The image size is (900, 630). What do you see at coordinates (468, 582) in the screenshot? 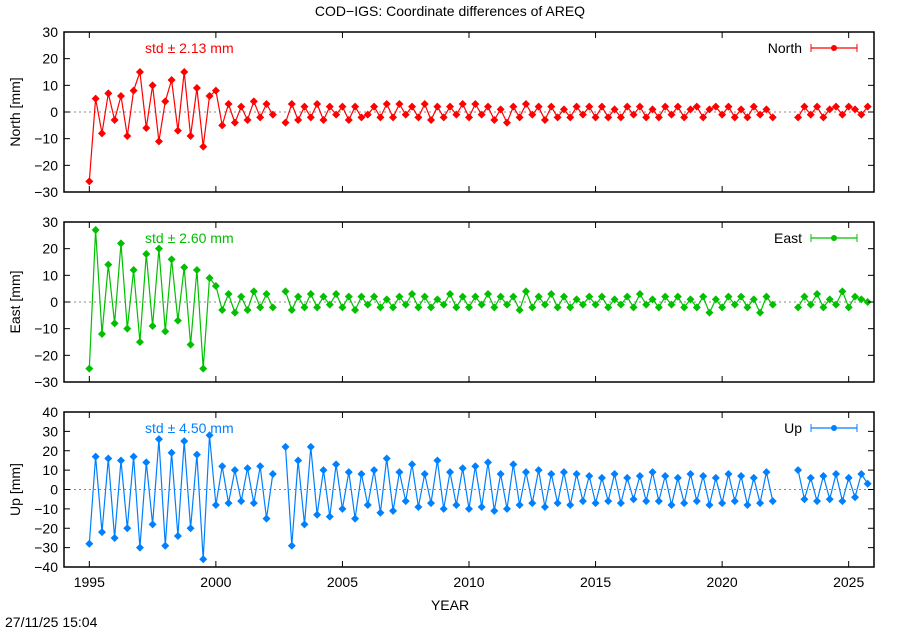
I see `x-tick-label: 2010` at bounding box center [468, 582].